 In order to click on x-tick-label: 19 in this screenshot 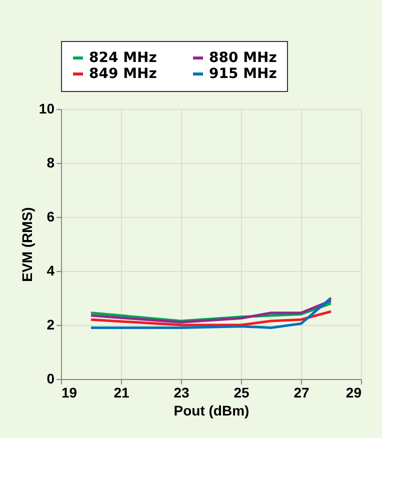, I will do `click(70, 392)`.